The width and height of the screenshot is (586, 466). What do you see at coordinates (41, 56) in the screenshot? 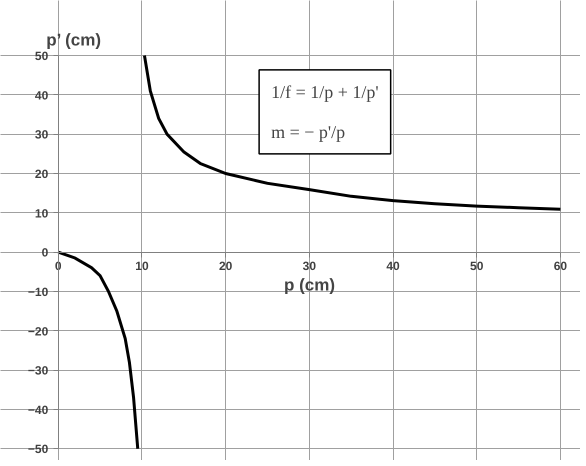
I see `y-tick-label: 50` at bounding box center [41, 56].